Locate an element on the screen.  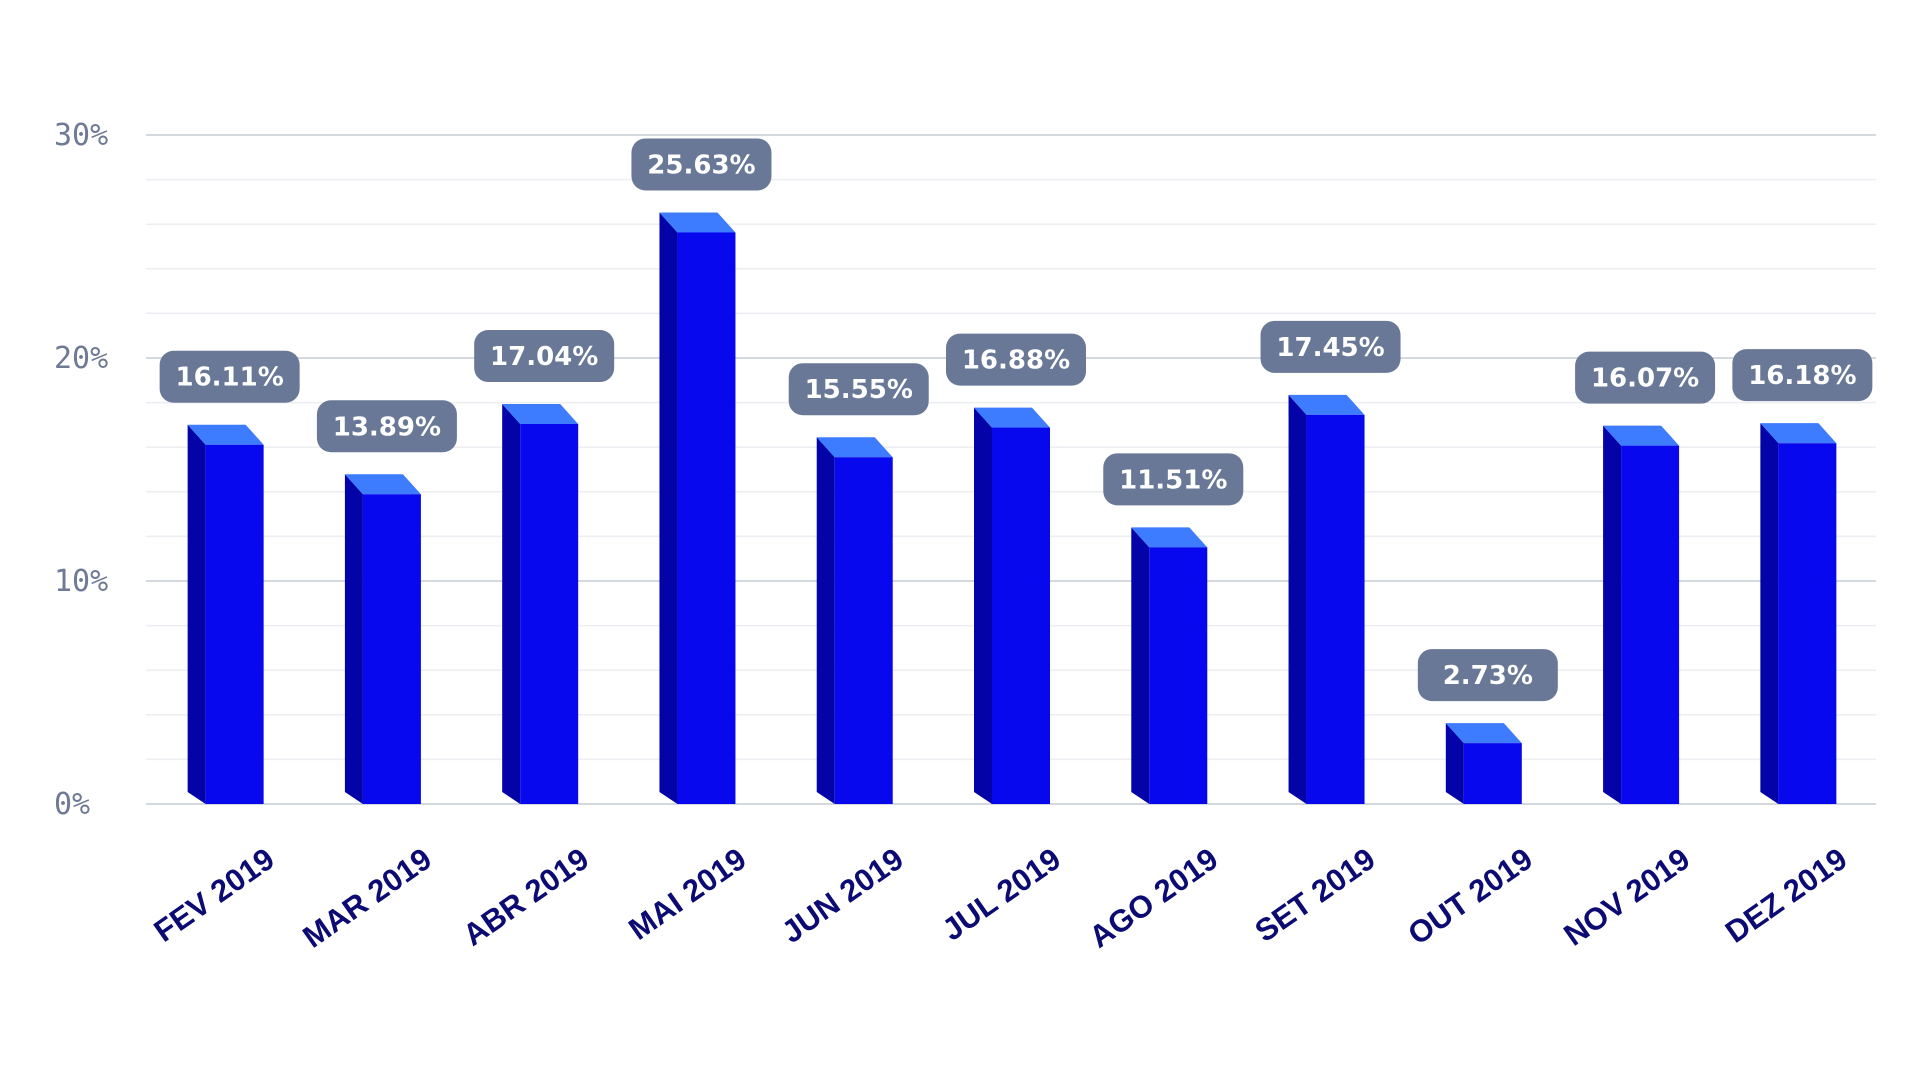
x-tick-label: NOV 2019 is located at coordinates (1626, 897).